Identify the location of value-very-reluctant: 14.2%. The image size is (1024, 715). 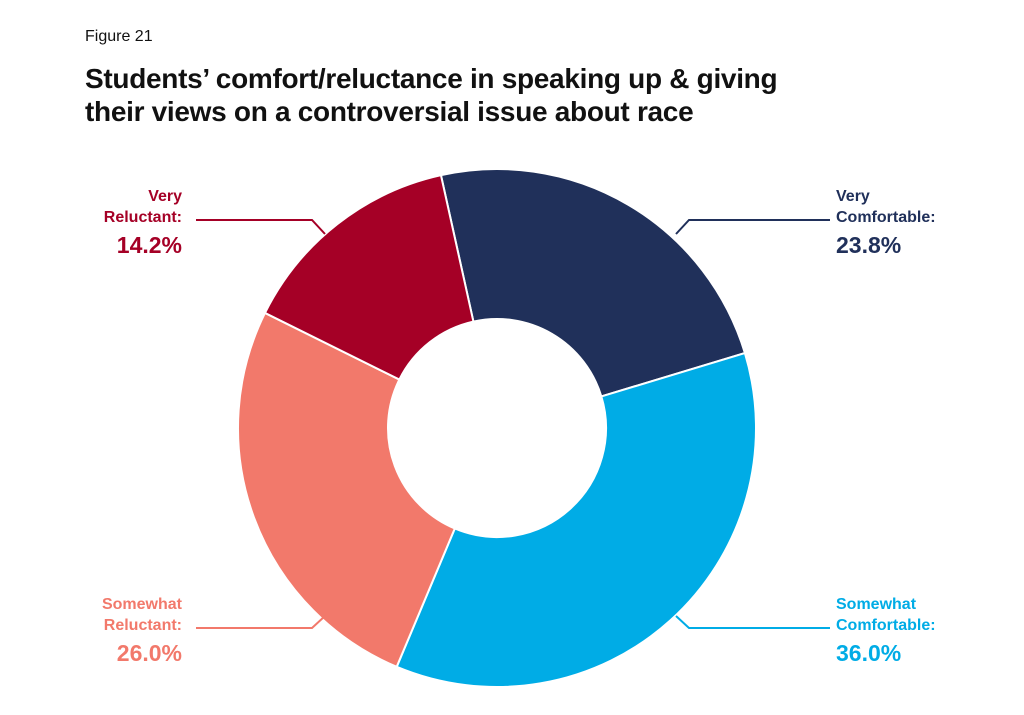
(149, 245).